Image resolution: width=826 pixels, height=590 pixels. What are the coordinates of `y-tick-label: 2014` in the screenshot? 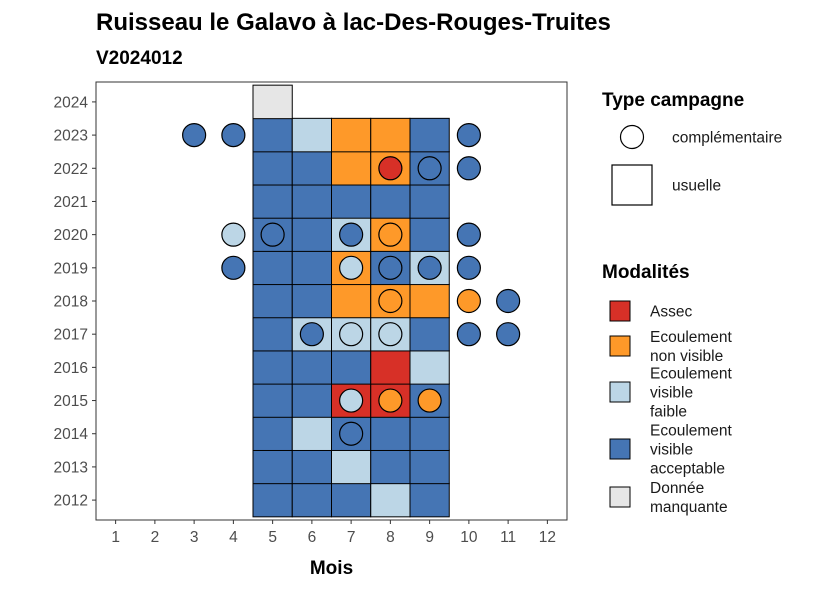 It's located at (71, 434).